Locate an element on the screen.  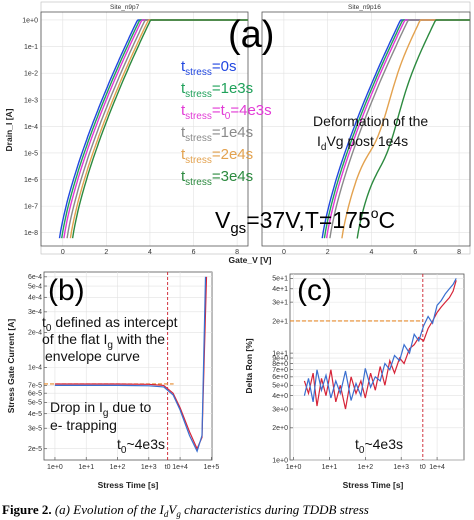
panel-c-ylabel: Delta Ron [%] is located at coordinates (249, 365).